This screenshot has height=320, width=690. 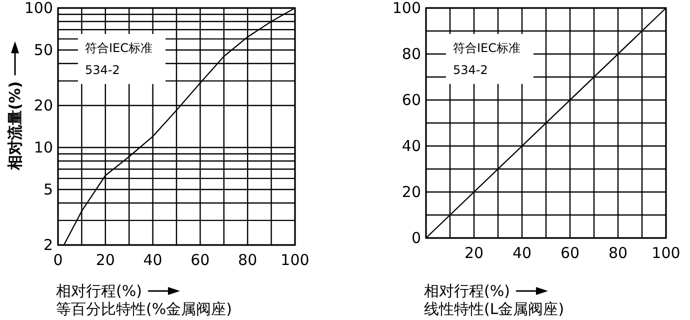 I want to click on y-axis-title: 相对流量(%), so click(x=15, y=126).